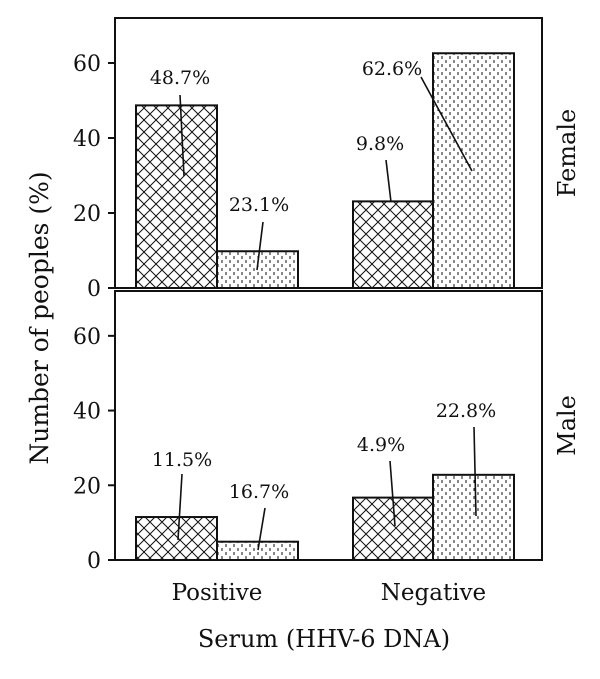 The image size is (600, 679). I want to click on bar-male-negative-dashed-vertical, so click(473, 517).